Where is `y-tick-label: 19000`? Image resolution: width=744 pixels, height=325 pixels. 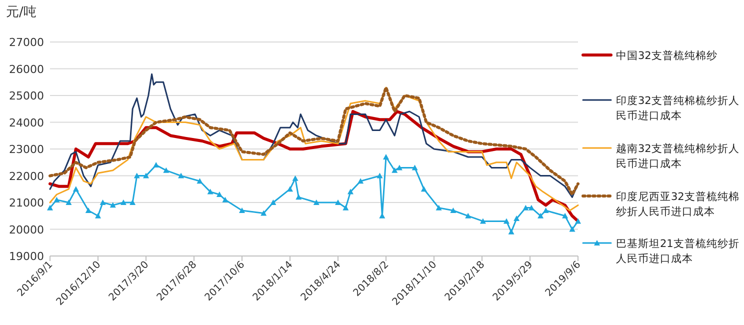 y-tick-label: 19000 is located at coordinates (26, 256).